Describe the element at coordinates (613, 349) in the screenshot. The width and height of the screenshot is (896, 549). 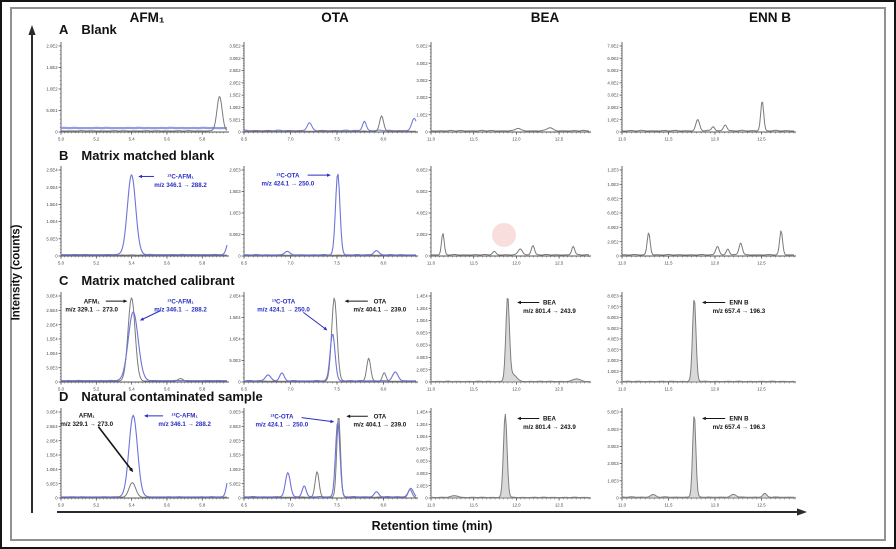
I see `svg-text: 3.0E3` at that location.